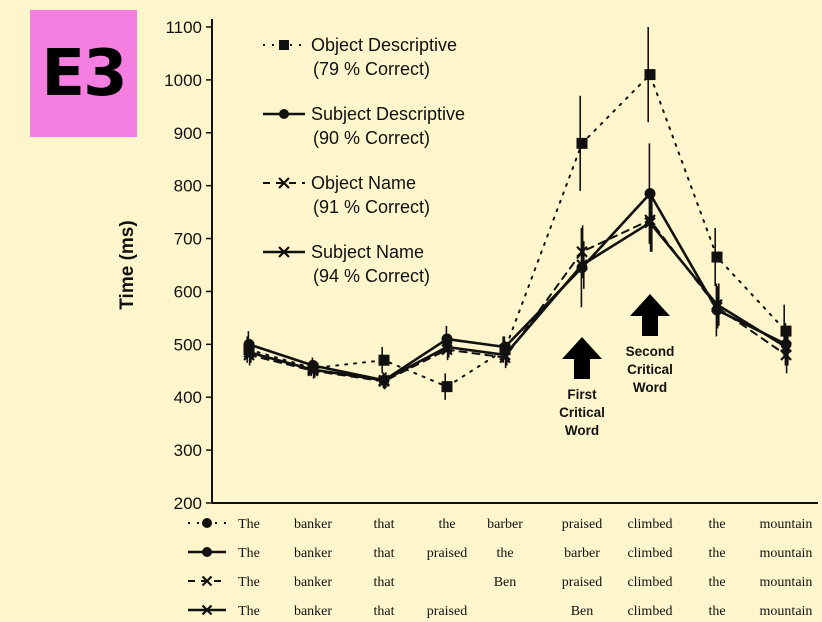 The height and width of the screenshot is (622, 822). What do you see at coordinates (183, 80) in the screenshot?
I see `y-tick-label: 1000` at bounding box center [183, 80].